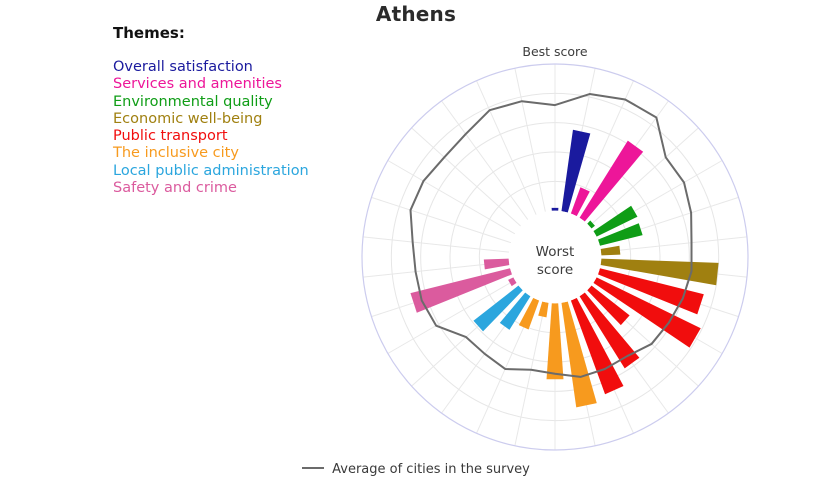 Image resolution: width=832 pixels, height=494 pixels. What do you see at coordinates (193, 101) in the screenshot?
I see `legend-item-environmental-quality: Environmental quality` at bounding box center [193, 101].